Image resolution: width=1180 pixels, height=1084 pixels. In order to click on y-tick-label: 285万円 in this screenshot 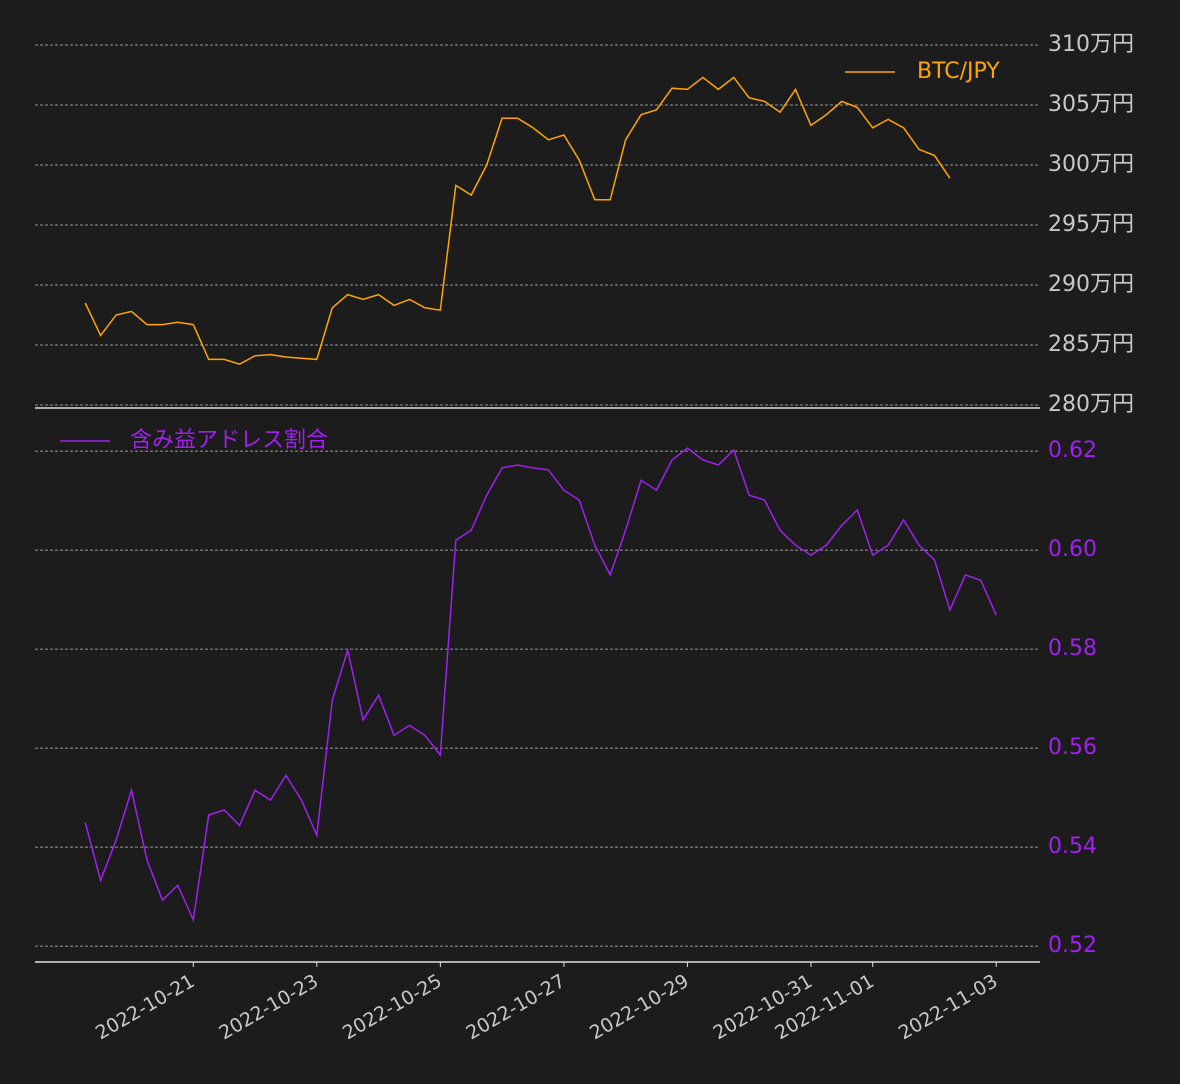, I will do `click(1091, 344)`.